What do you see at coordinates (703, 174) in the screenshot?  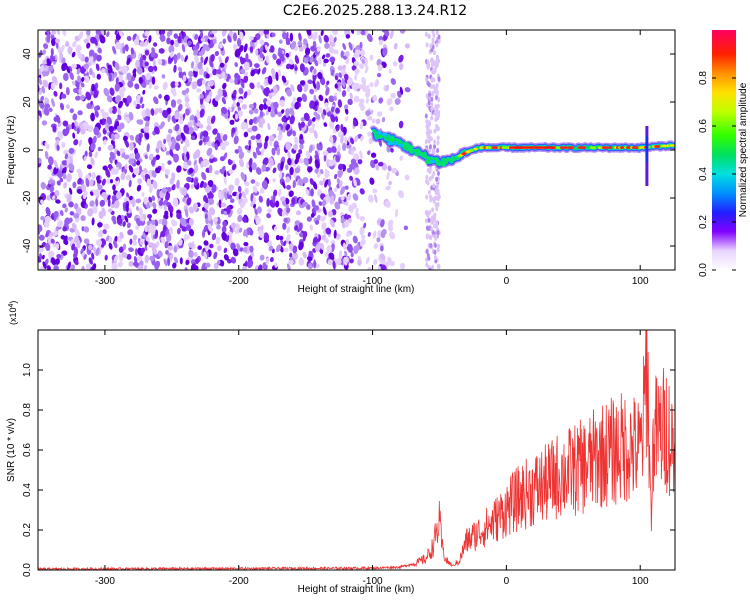 I see `colorbar-tick-label: 0.4` at bounding box center [703, 174].